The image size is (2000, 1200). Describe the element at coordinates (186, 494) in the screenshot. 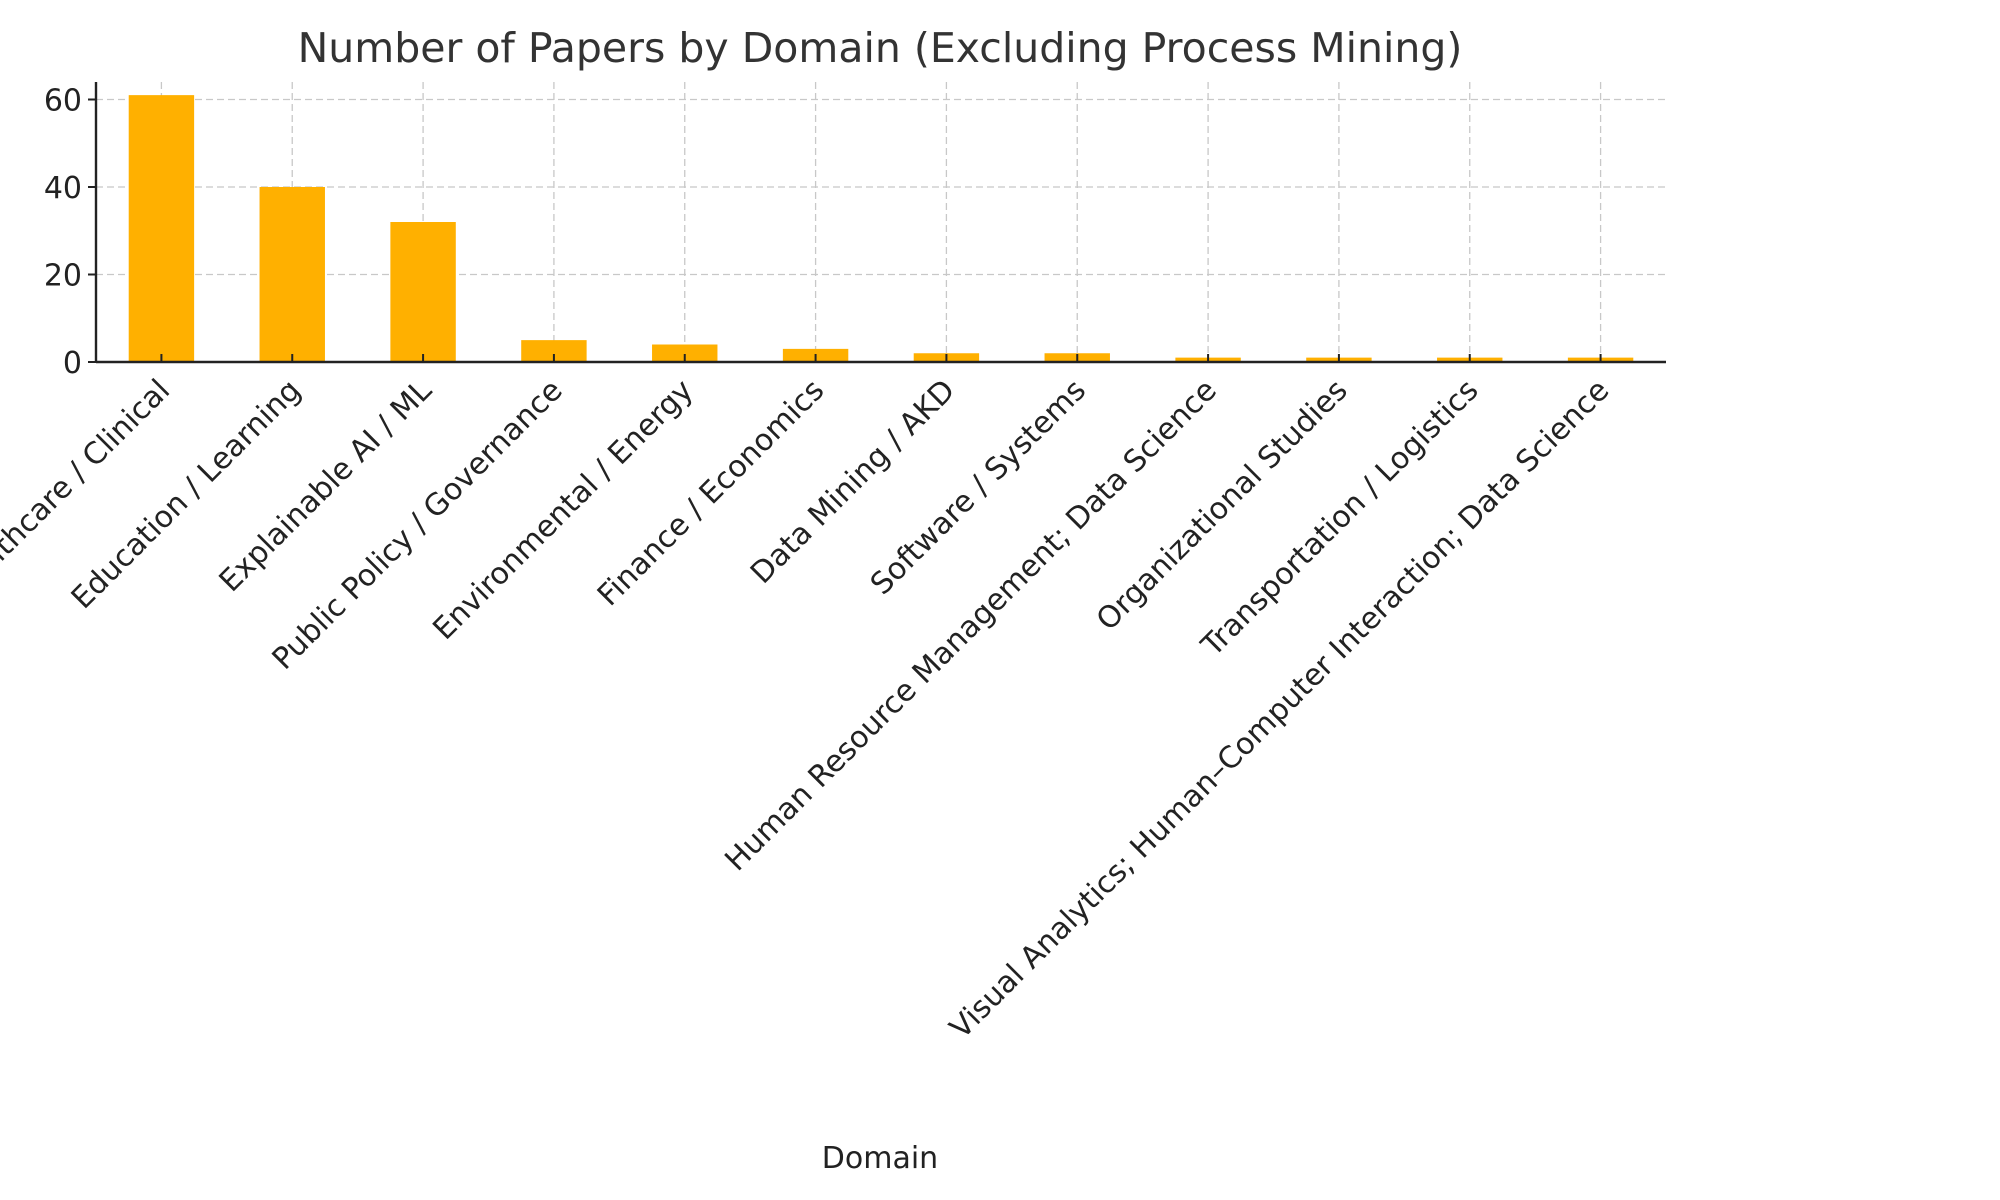

I see `x-tick-label: Education / Learning` at that location.